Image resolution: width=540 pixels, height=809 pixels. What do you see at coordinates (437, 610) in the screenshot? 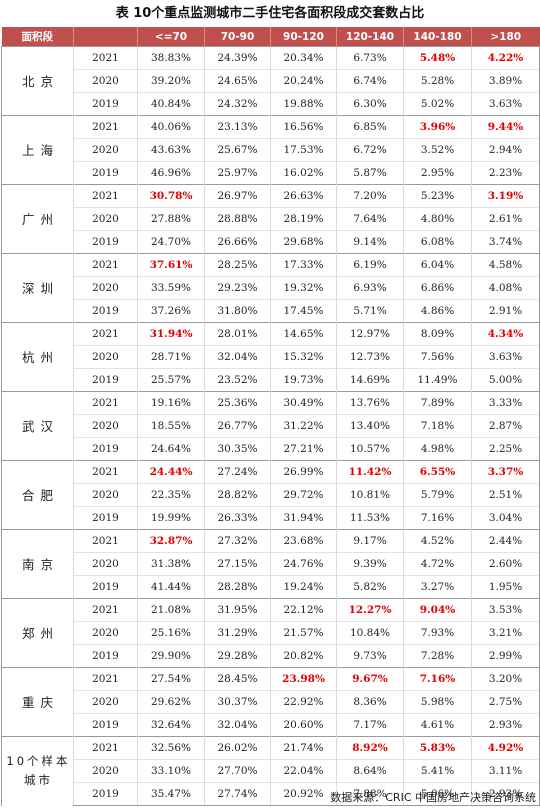
I see `share-cell: 9.04%` at bounding box center [437, 610].